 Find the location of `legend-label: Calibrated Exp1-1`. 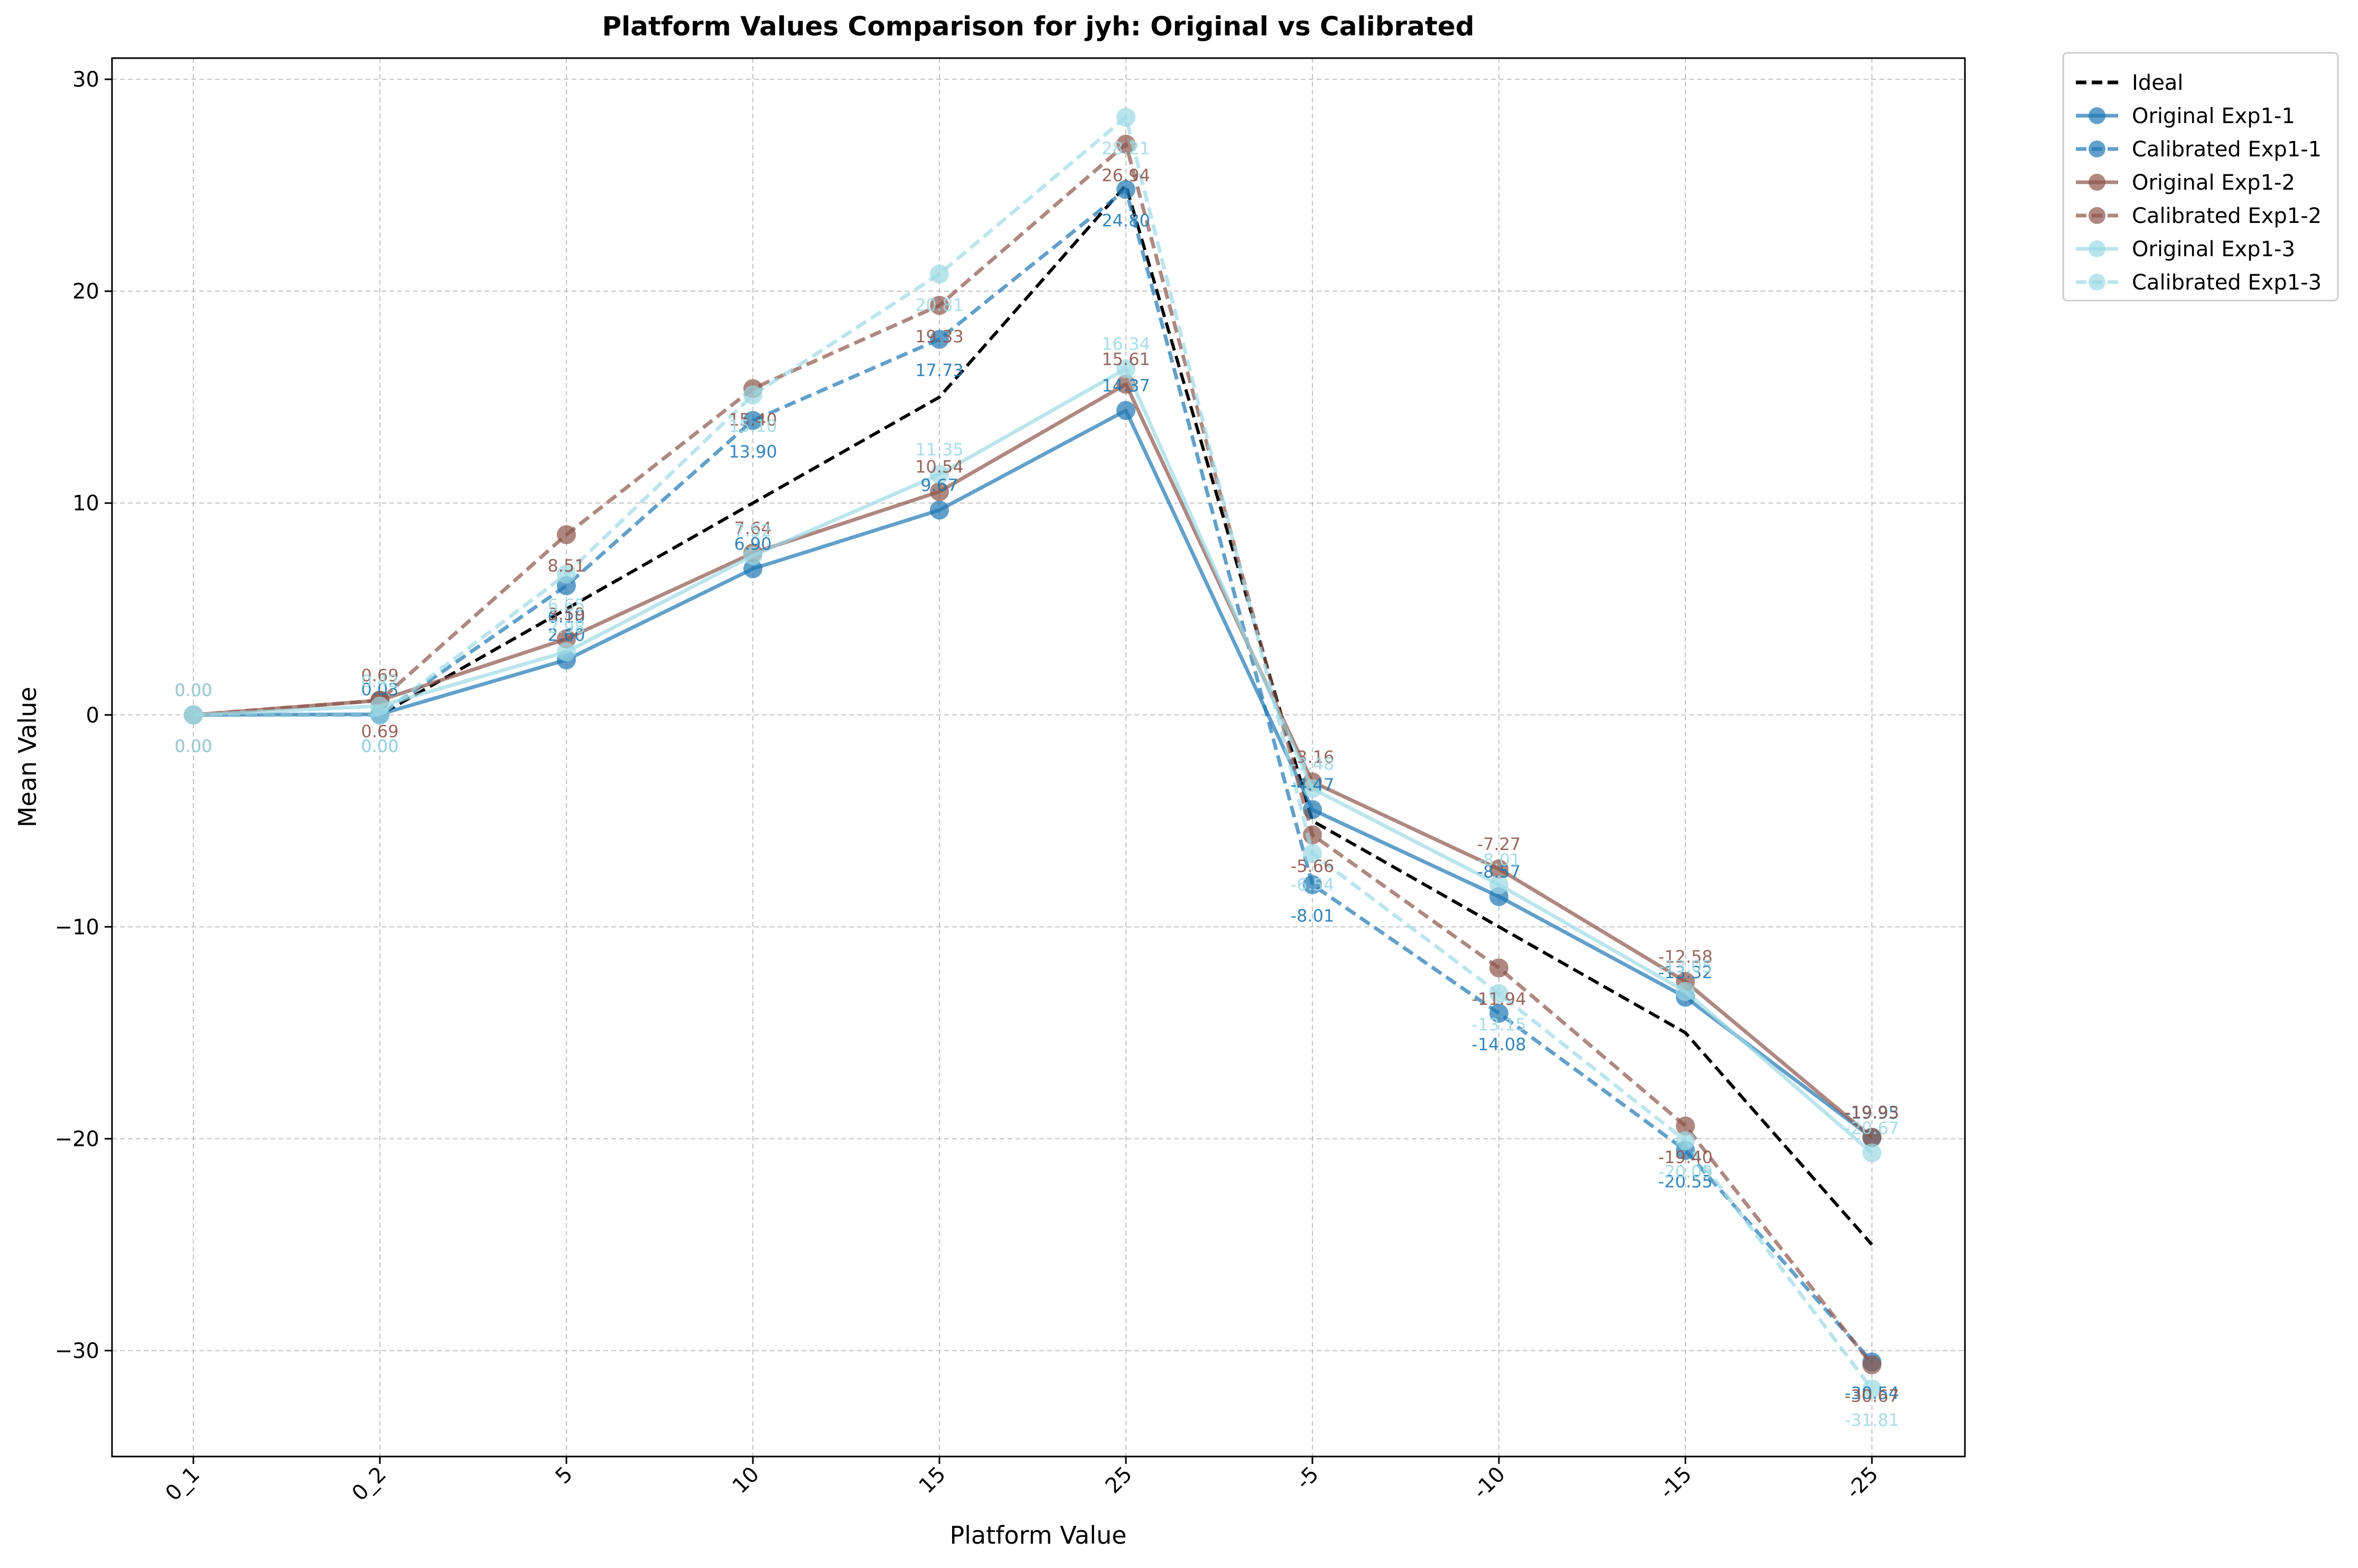

legend-label: Calibrated Exp1-1 is located at coordinates (2227, 149).